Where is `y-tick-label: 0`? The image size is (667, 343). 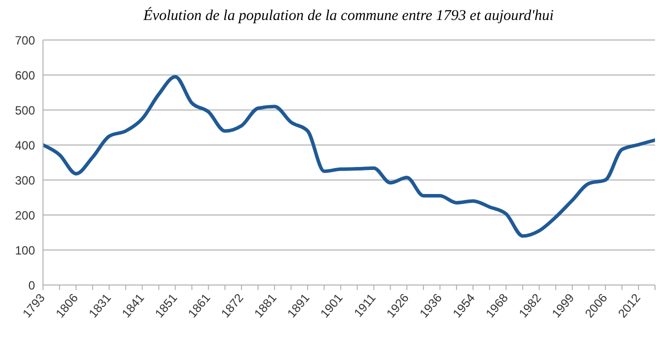
y-tick-label: 0 is located at coordinates (32, 285).